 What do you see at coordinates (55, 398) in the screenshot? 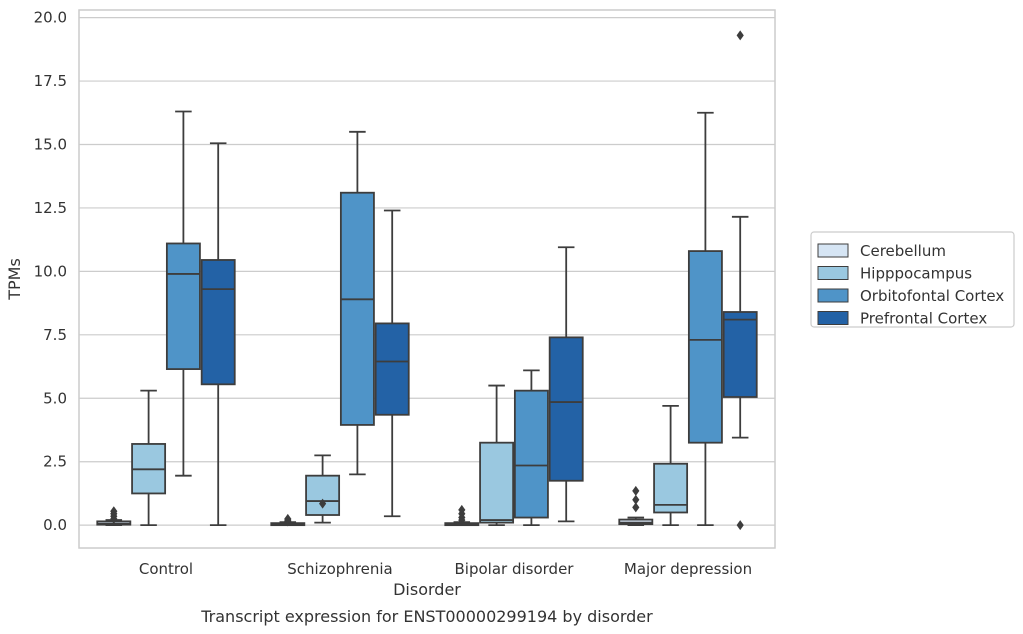
I see `y-tick-label: 5.0` at bounding box center [55, 398].